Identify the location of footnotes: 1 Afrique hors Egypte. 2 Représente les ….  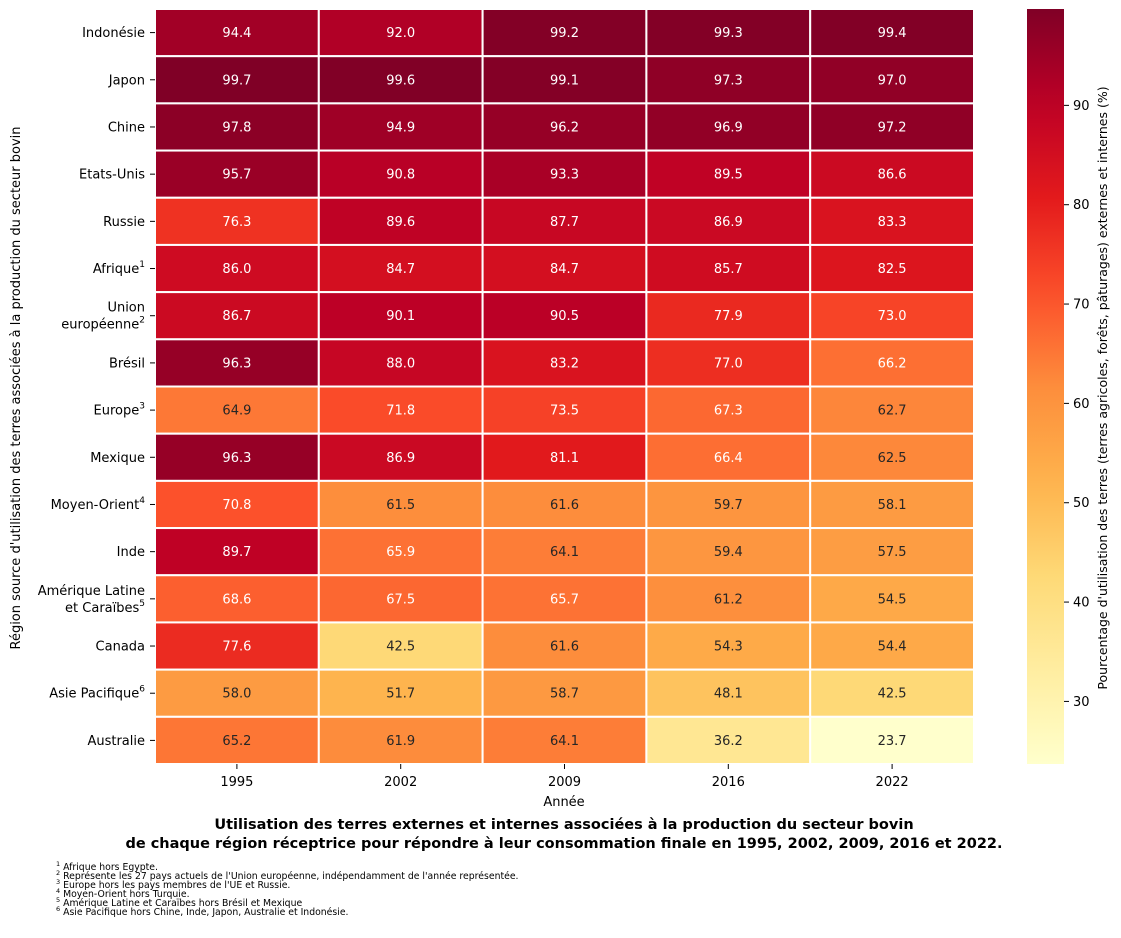
(287, 890).